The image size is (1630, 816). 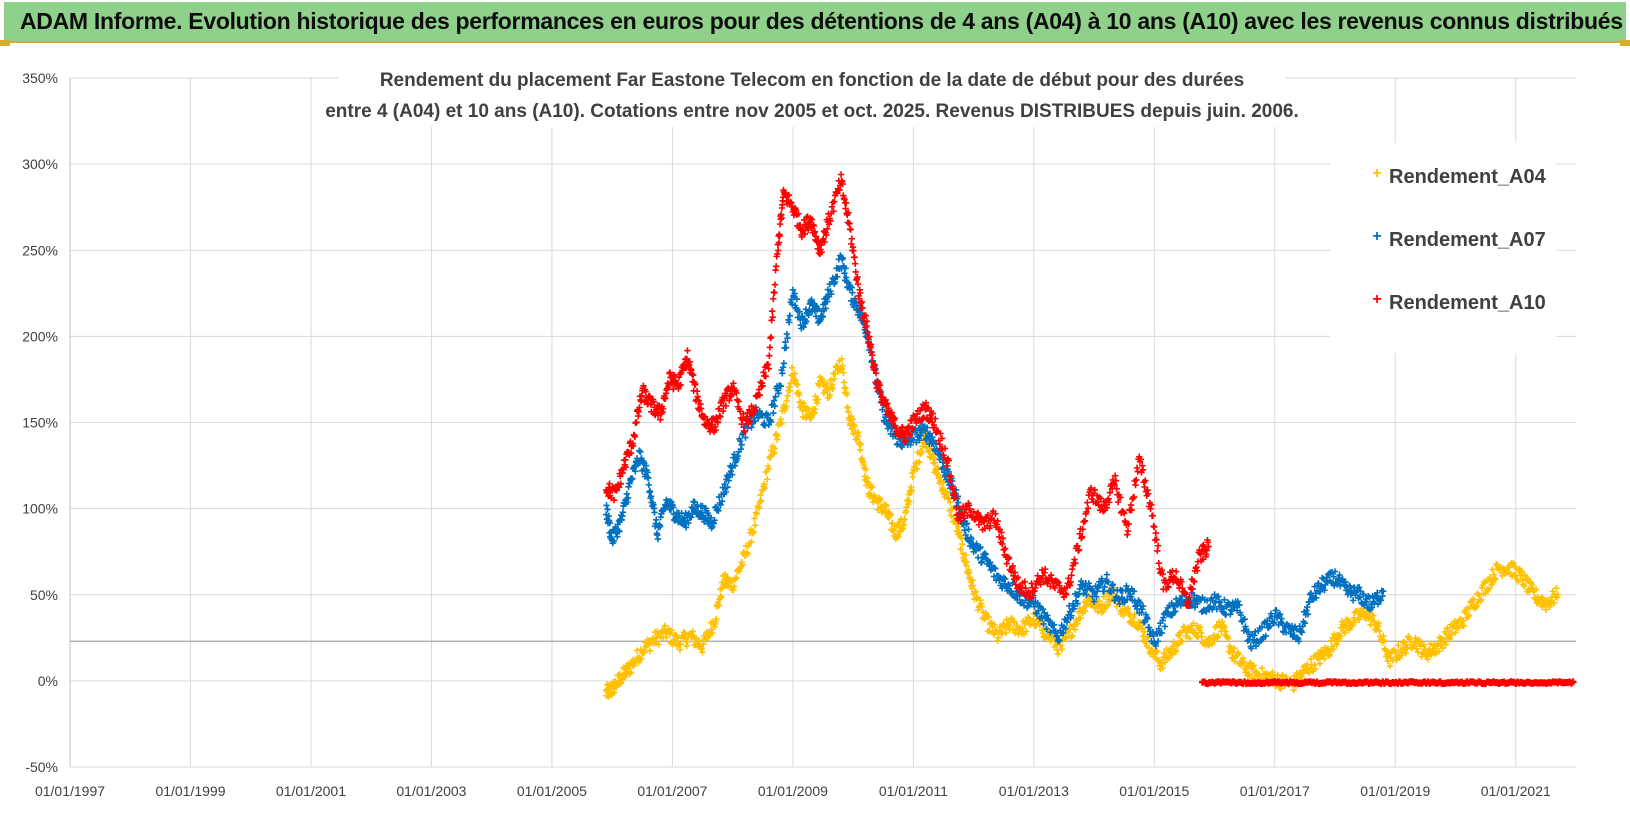 What do you see at coordinates (40, 78) in the screenshot?
I see `y-tick-label: 350%` at bounding box center [40, 78].